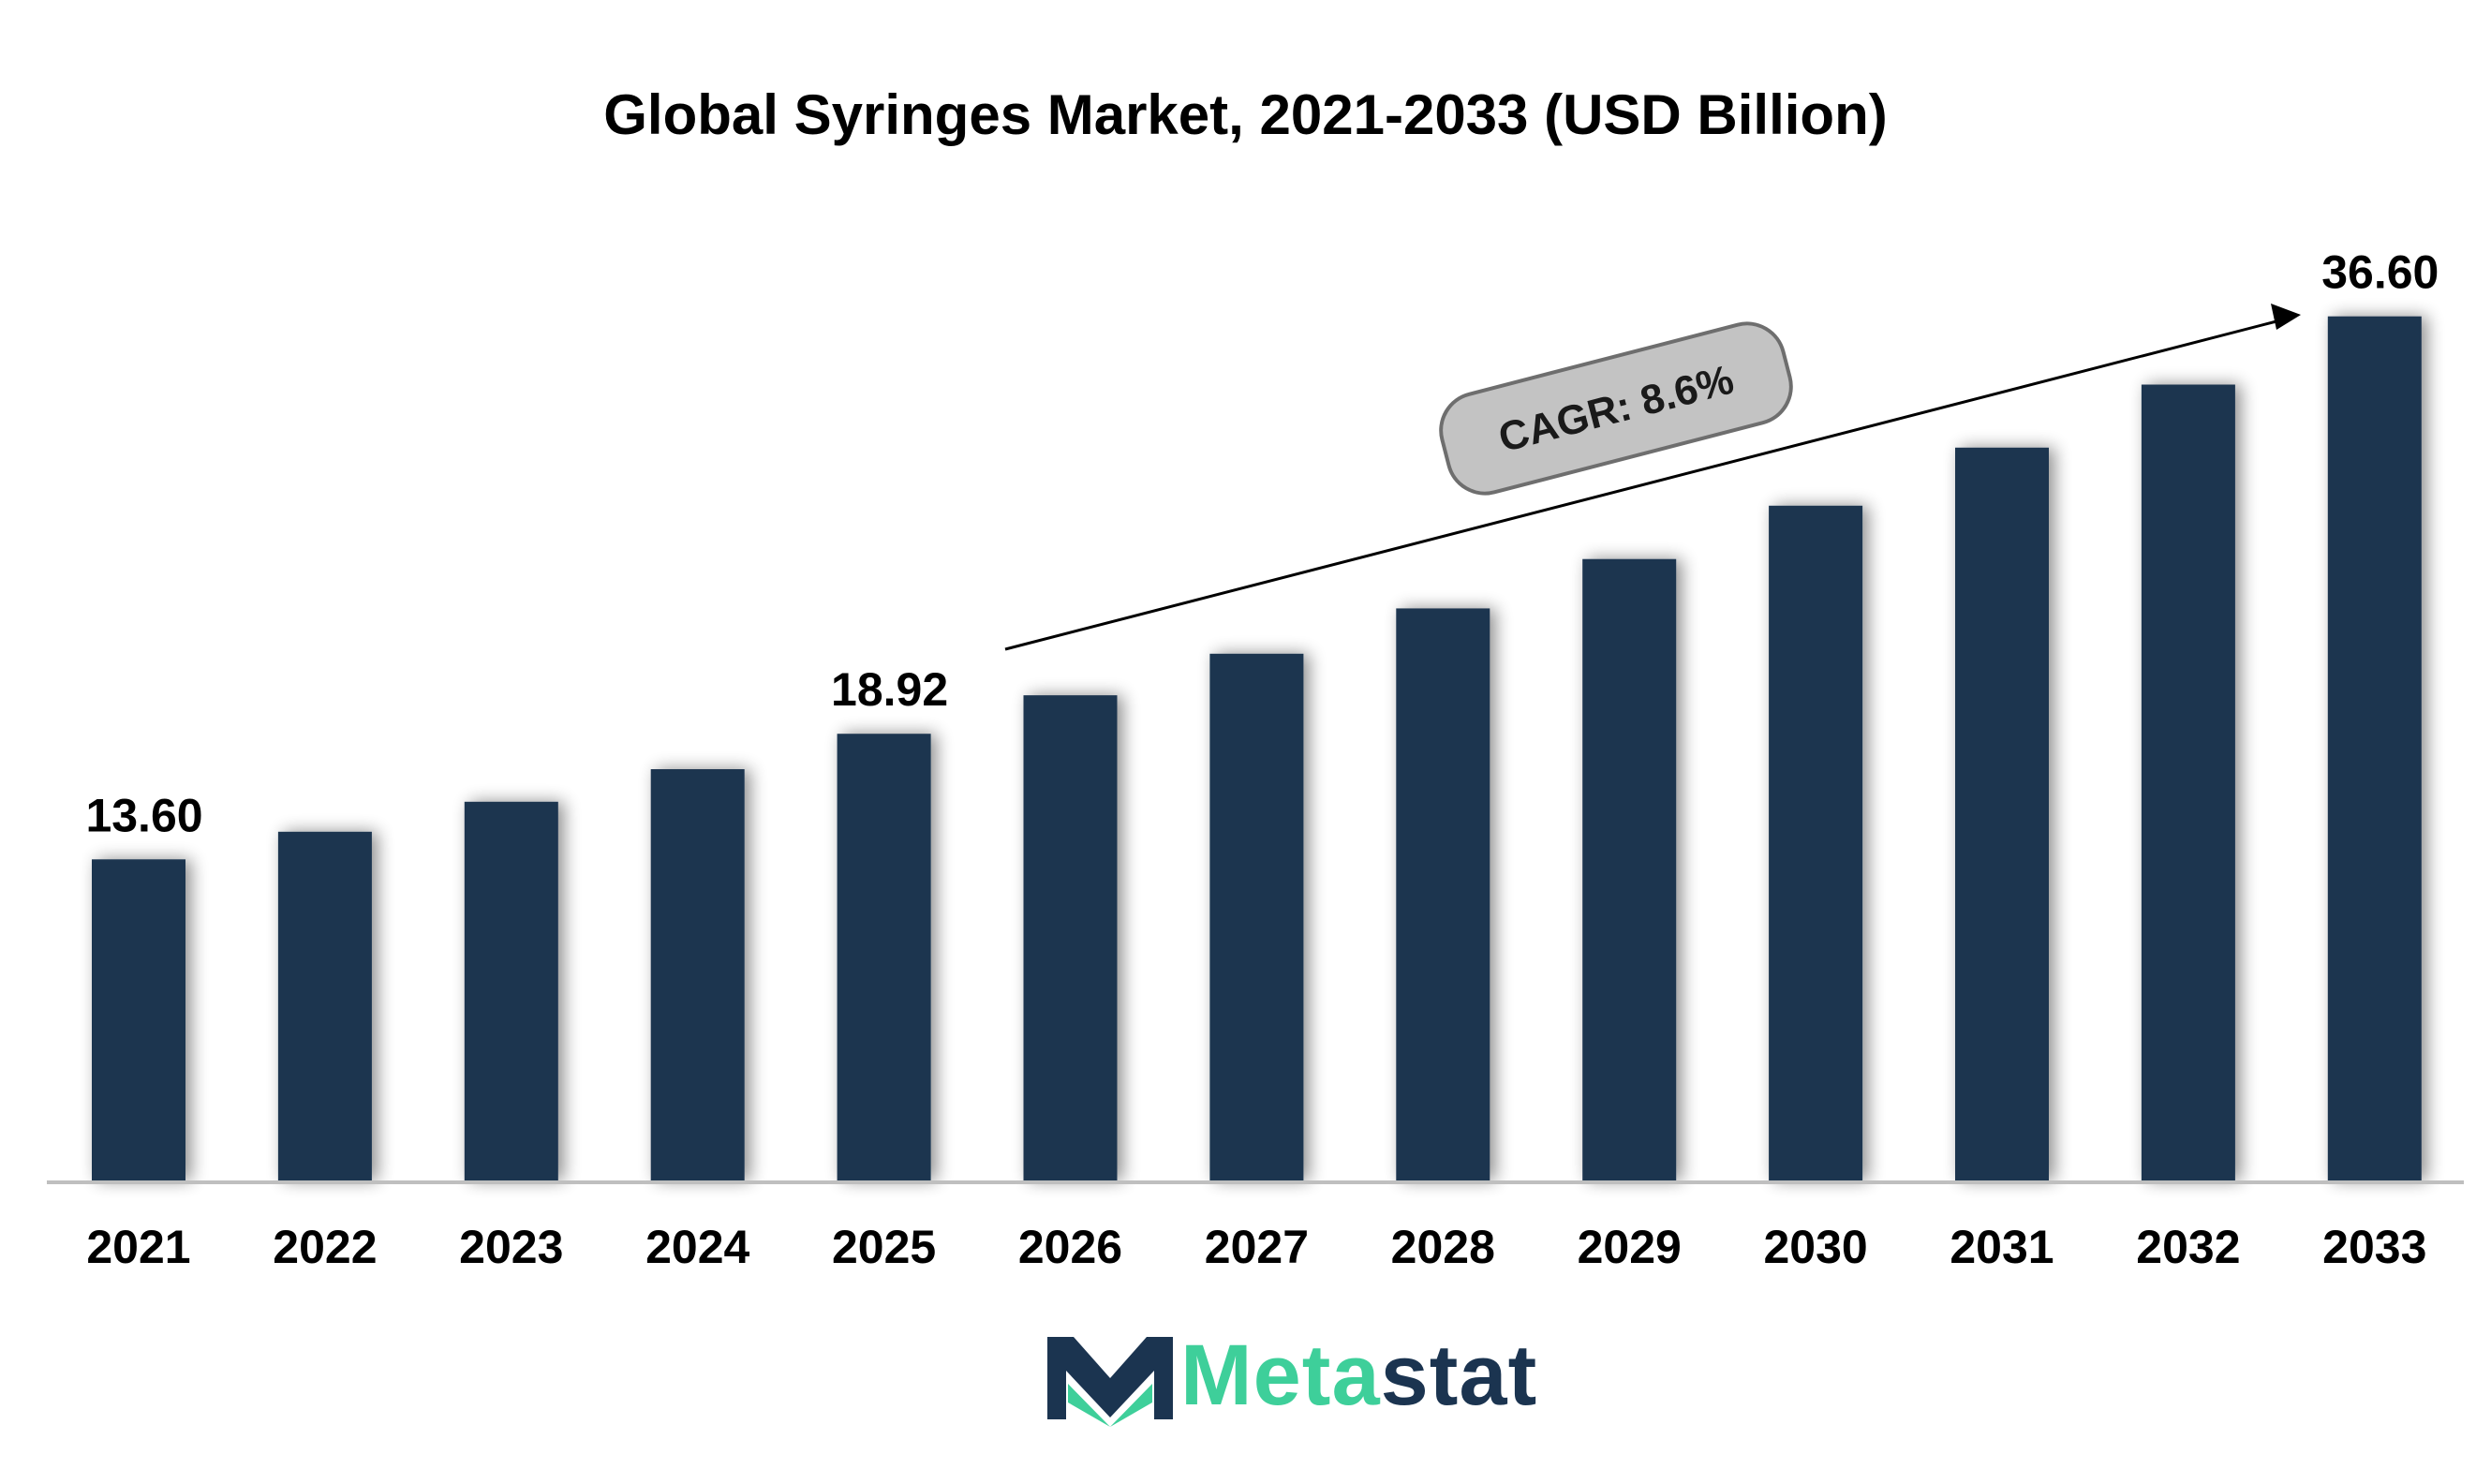 This screenshot has height=1484, width=2491. I want to click on bar-2033, so click(2375, 748).